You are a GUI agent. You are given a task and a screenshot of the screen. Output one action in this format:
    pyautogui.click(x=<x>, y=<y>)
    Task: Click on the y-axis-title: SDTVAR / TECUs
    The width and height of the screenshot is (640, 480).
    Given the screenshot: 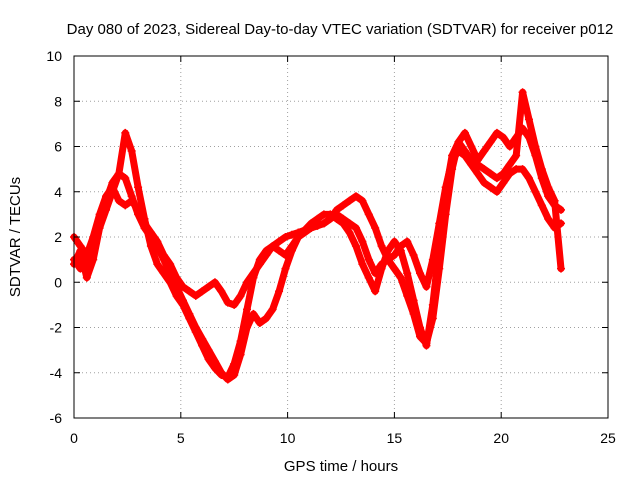 What is the action you would take?
    pyautogui.click(x=15, y=237)
    